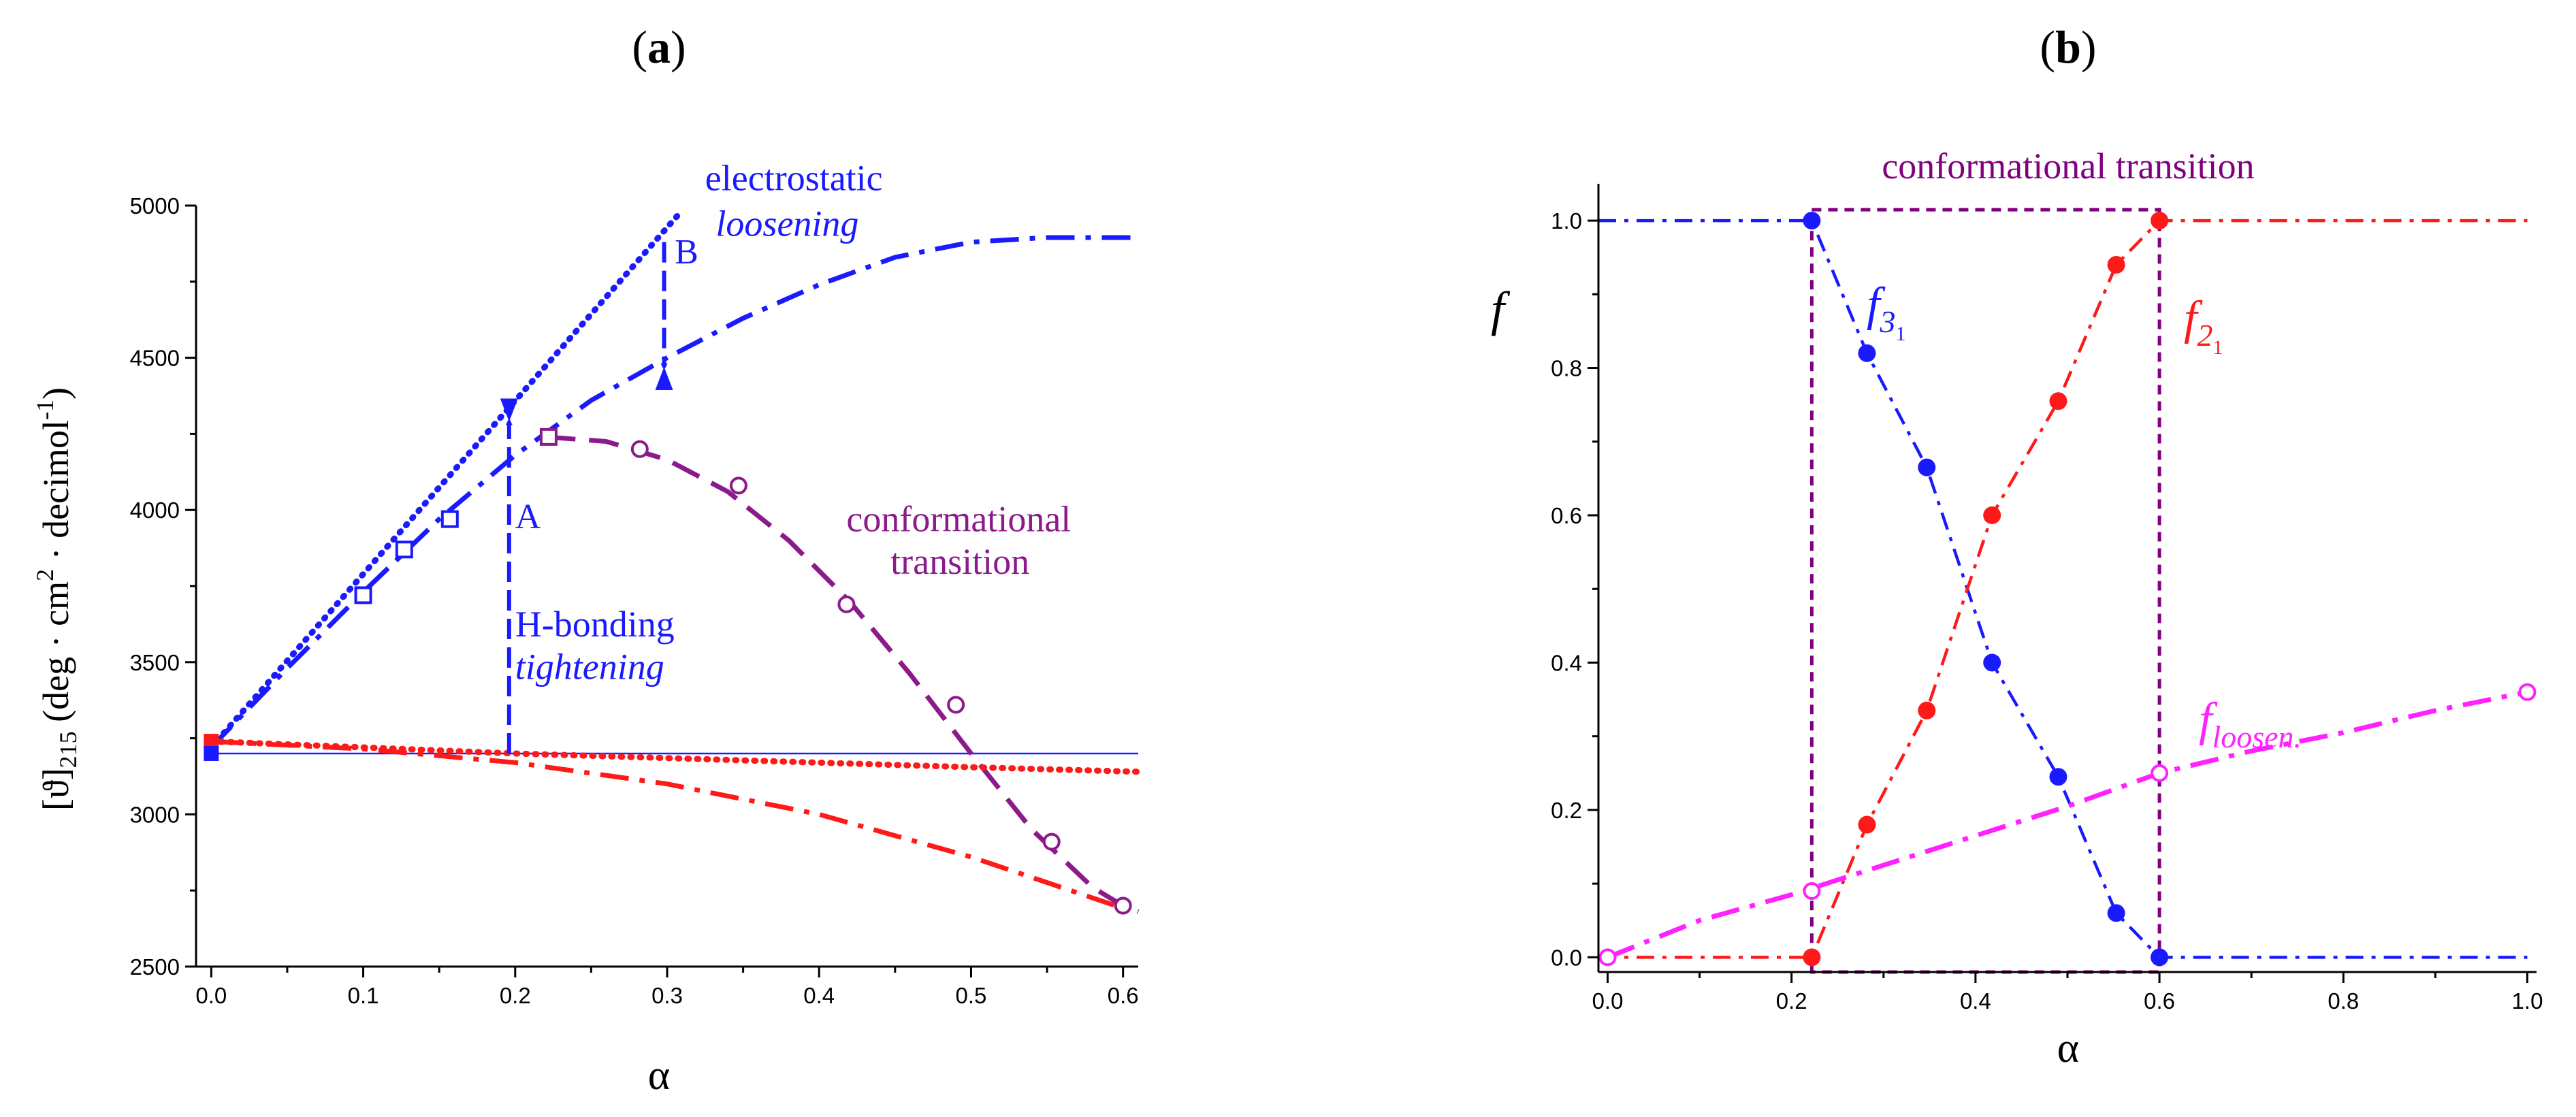 Image resolution: width=2576 pixels, height=1117 pixels. Describe the element at coordinates (2160, 1001) in the screenshot. I see `panel-b-x-tick-label: 0.6` at that location.